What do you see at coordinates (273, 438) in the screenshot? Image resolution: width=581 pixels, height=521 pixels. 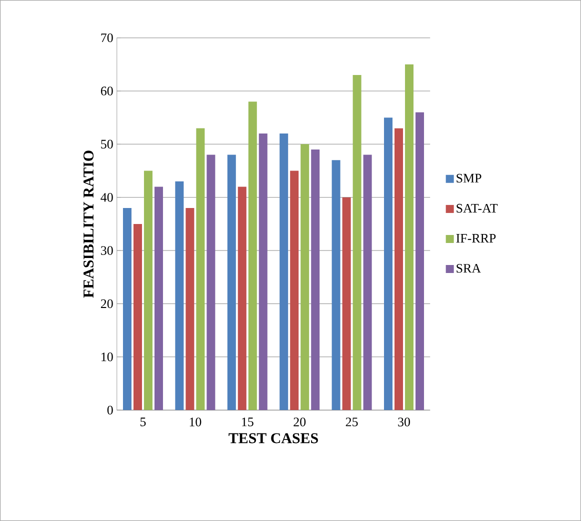 I see `x-axis-title: TEST CASES` at bounding box center [273, 438].